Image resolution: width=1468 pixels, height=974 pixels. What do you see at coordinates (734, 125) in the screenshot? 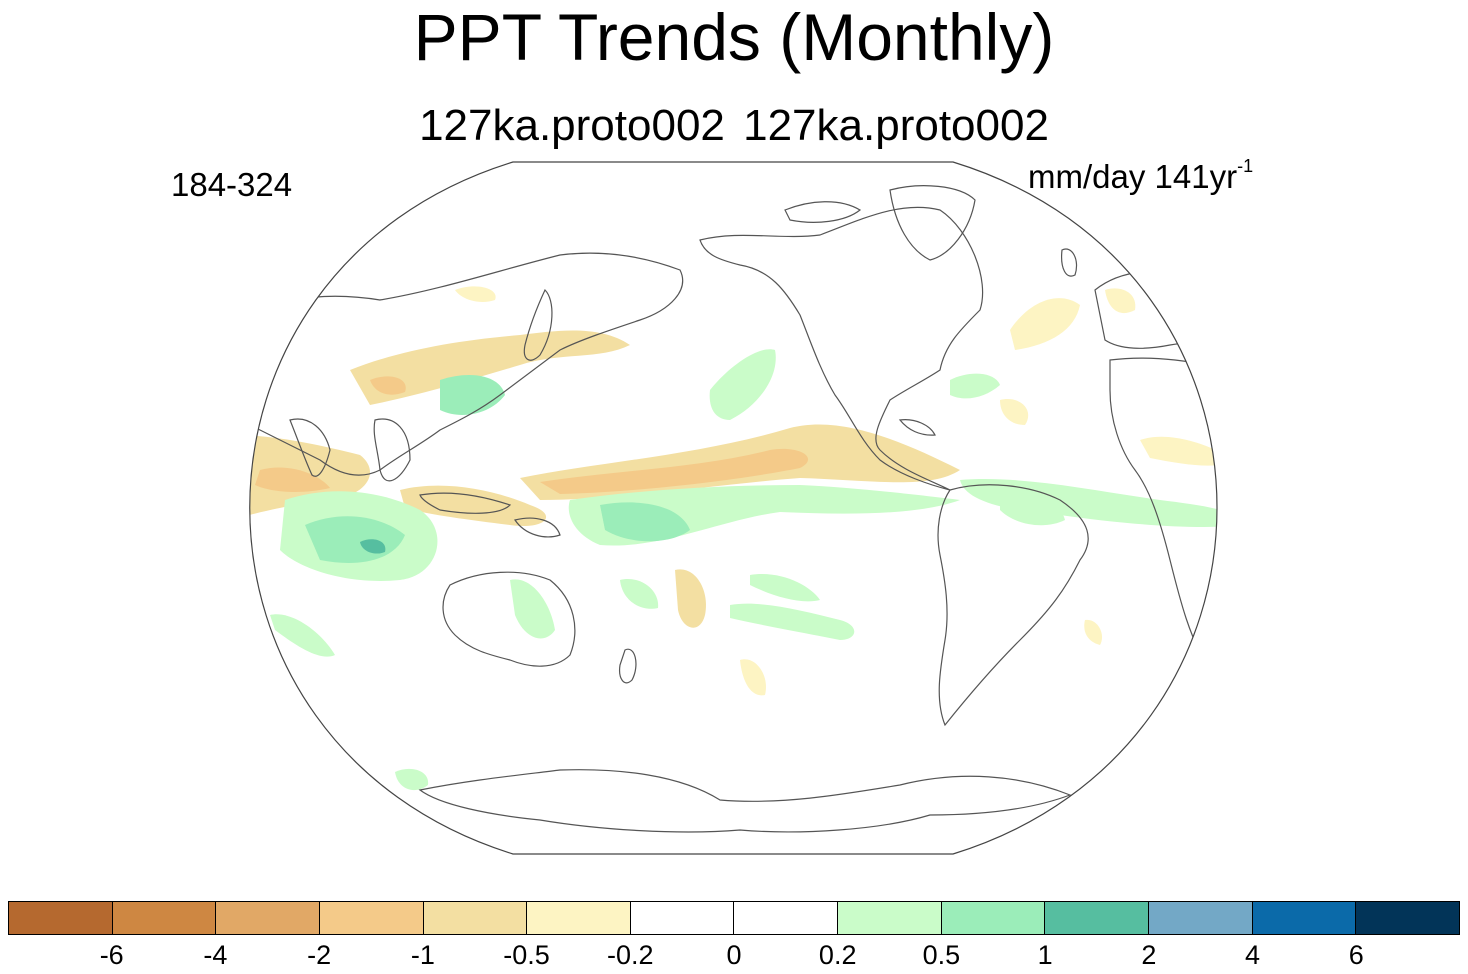
I see `map-subtitle: 127ka.proto002 127ka.proto002` at bounding box center [734, 125].